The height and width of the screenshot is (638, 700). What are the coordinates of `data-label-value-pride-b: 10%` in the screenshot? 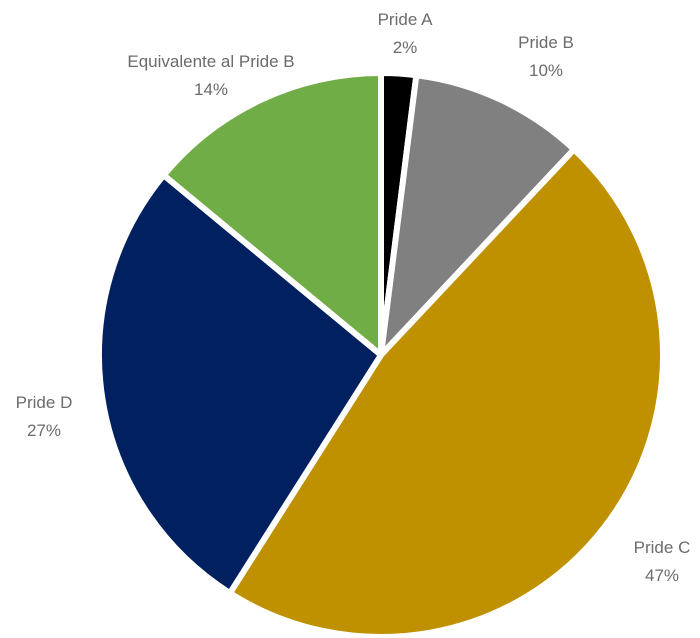 It's located at (546, 70).